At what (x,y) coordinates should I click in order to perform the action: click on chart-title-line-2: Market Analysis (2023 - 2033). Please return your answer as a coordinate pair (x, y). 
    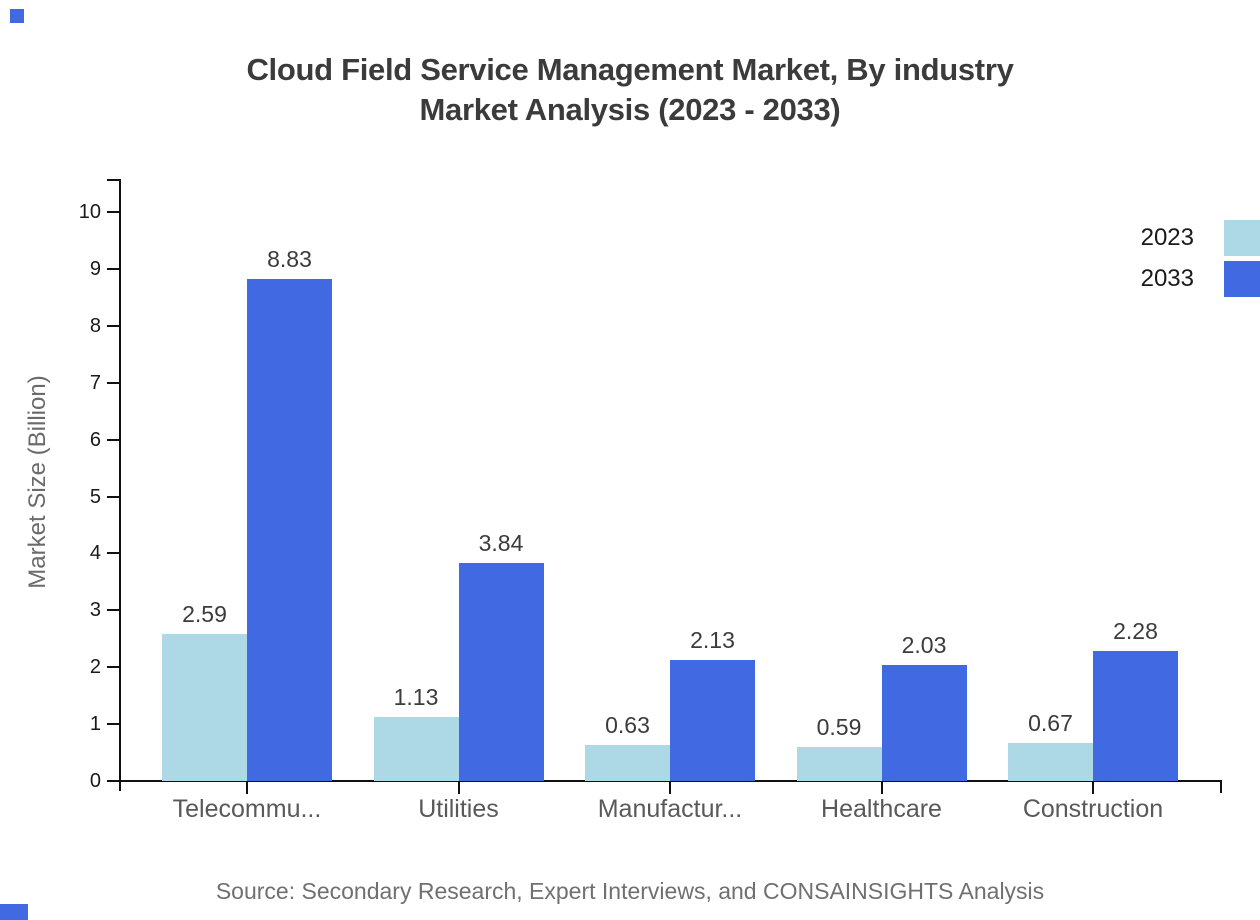
    Looking at the image, I should click on (630, 109).